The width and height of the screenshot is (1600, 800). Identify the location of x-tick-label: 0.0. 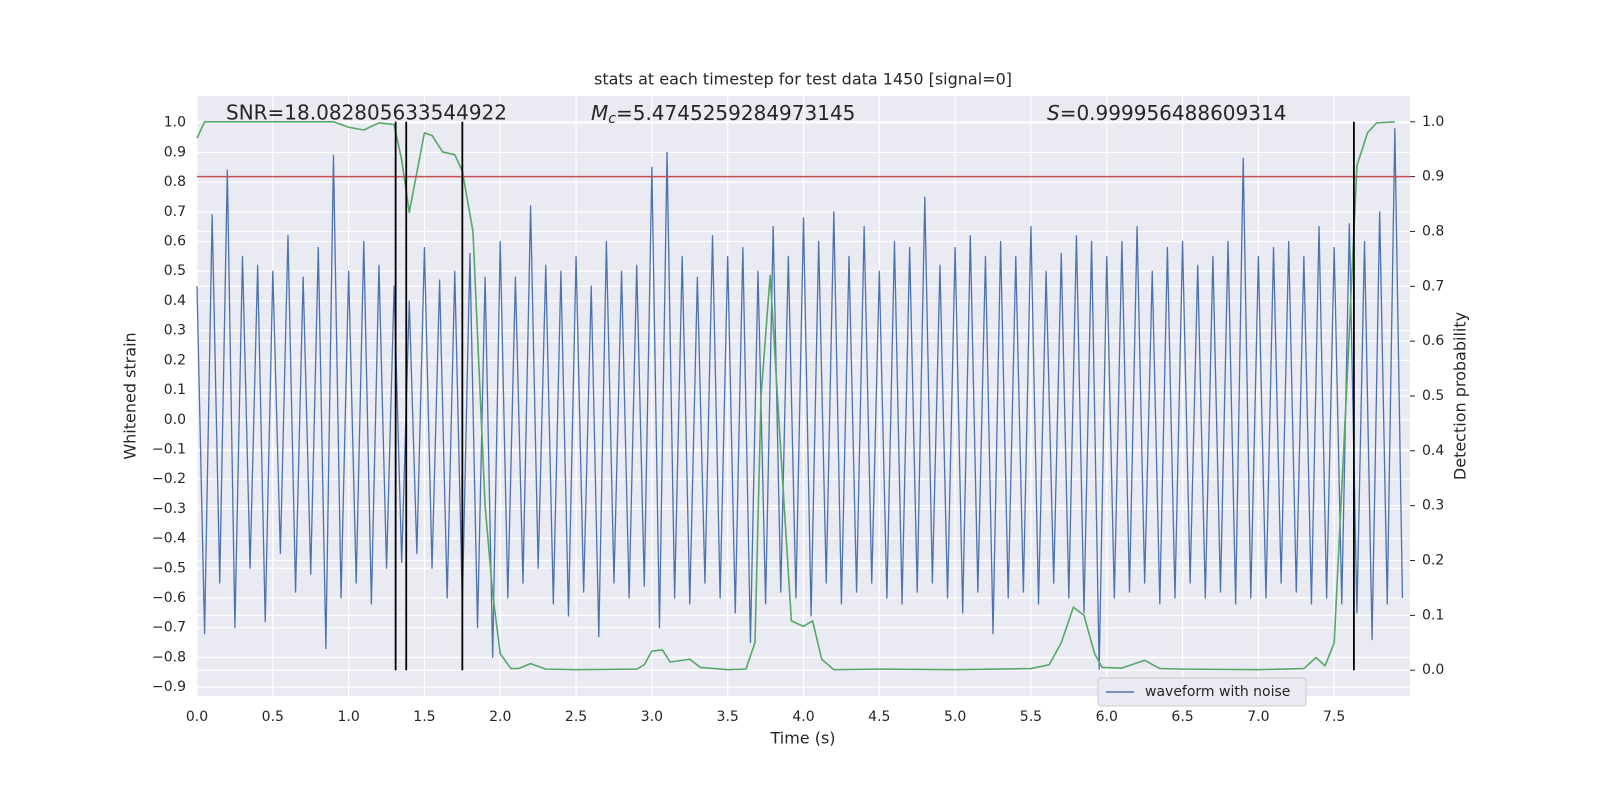
(197, 717).